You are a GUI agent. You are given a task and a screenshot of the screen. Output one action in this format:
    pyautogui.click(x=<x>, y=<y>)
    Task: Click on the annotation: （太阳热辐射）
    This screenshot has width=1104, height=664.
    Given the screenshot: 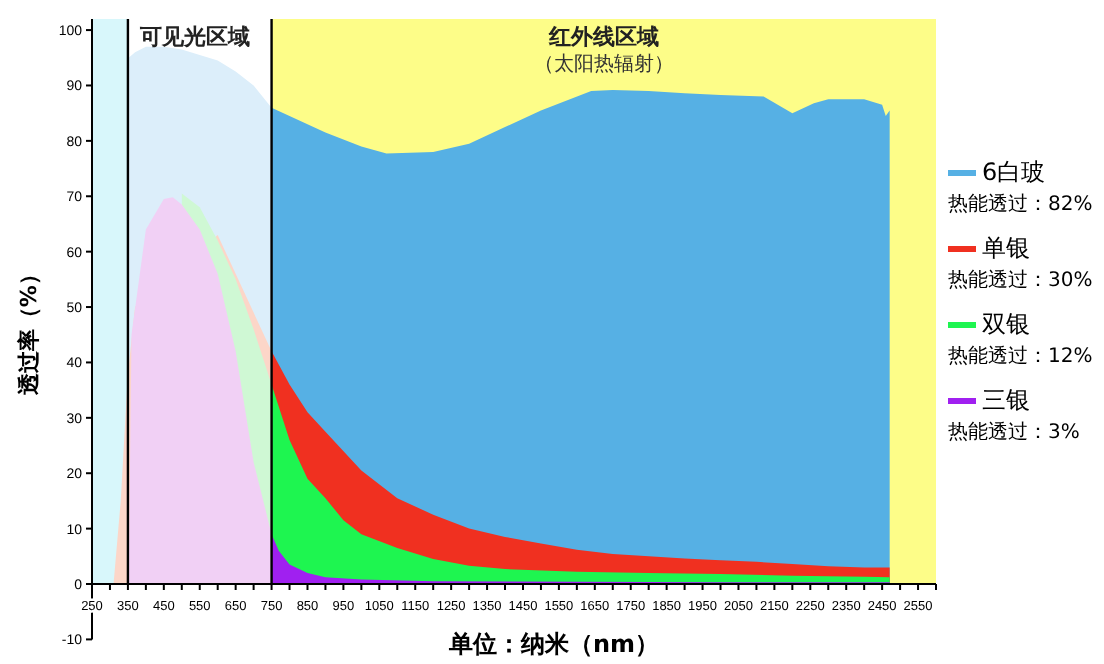 What is the action you would take?
    pyautogui.click(x=603, y=64)
    